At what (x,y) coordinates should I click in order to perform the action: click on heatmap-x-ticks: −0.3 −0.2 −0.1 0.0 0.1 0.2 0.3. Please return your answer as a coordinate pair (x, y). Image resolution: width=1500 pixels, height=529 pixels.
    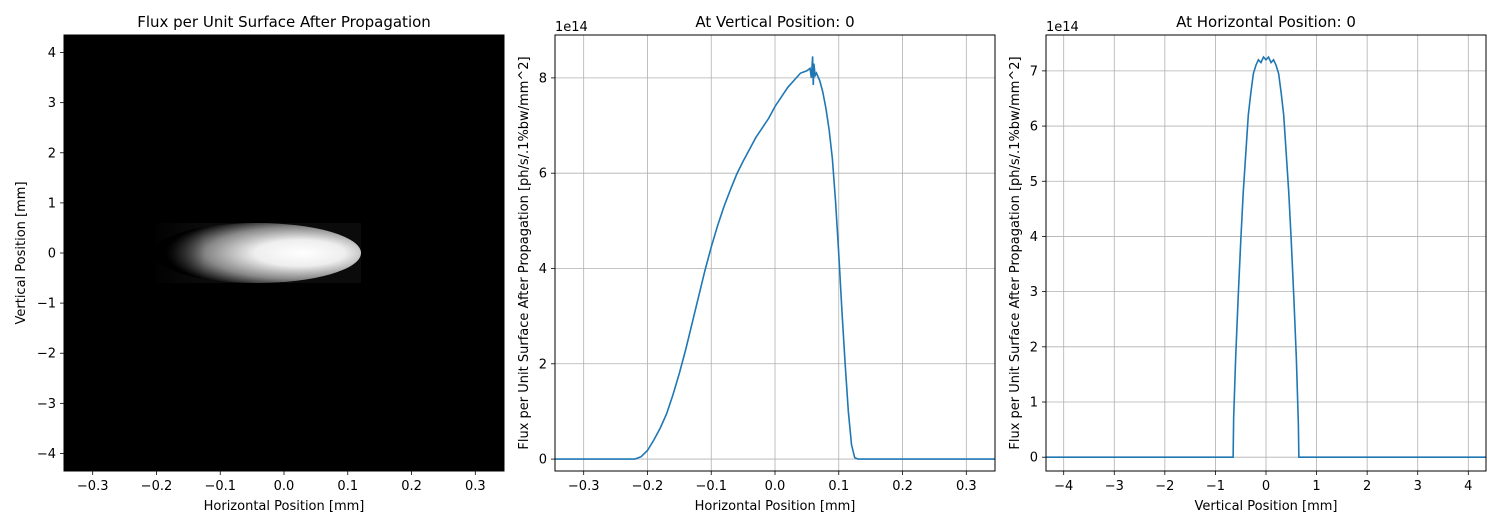
    Looking at the image, I should click on (281, 482).